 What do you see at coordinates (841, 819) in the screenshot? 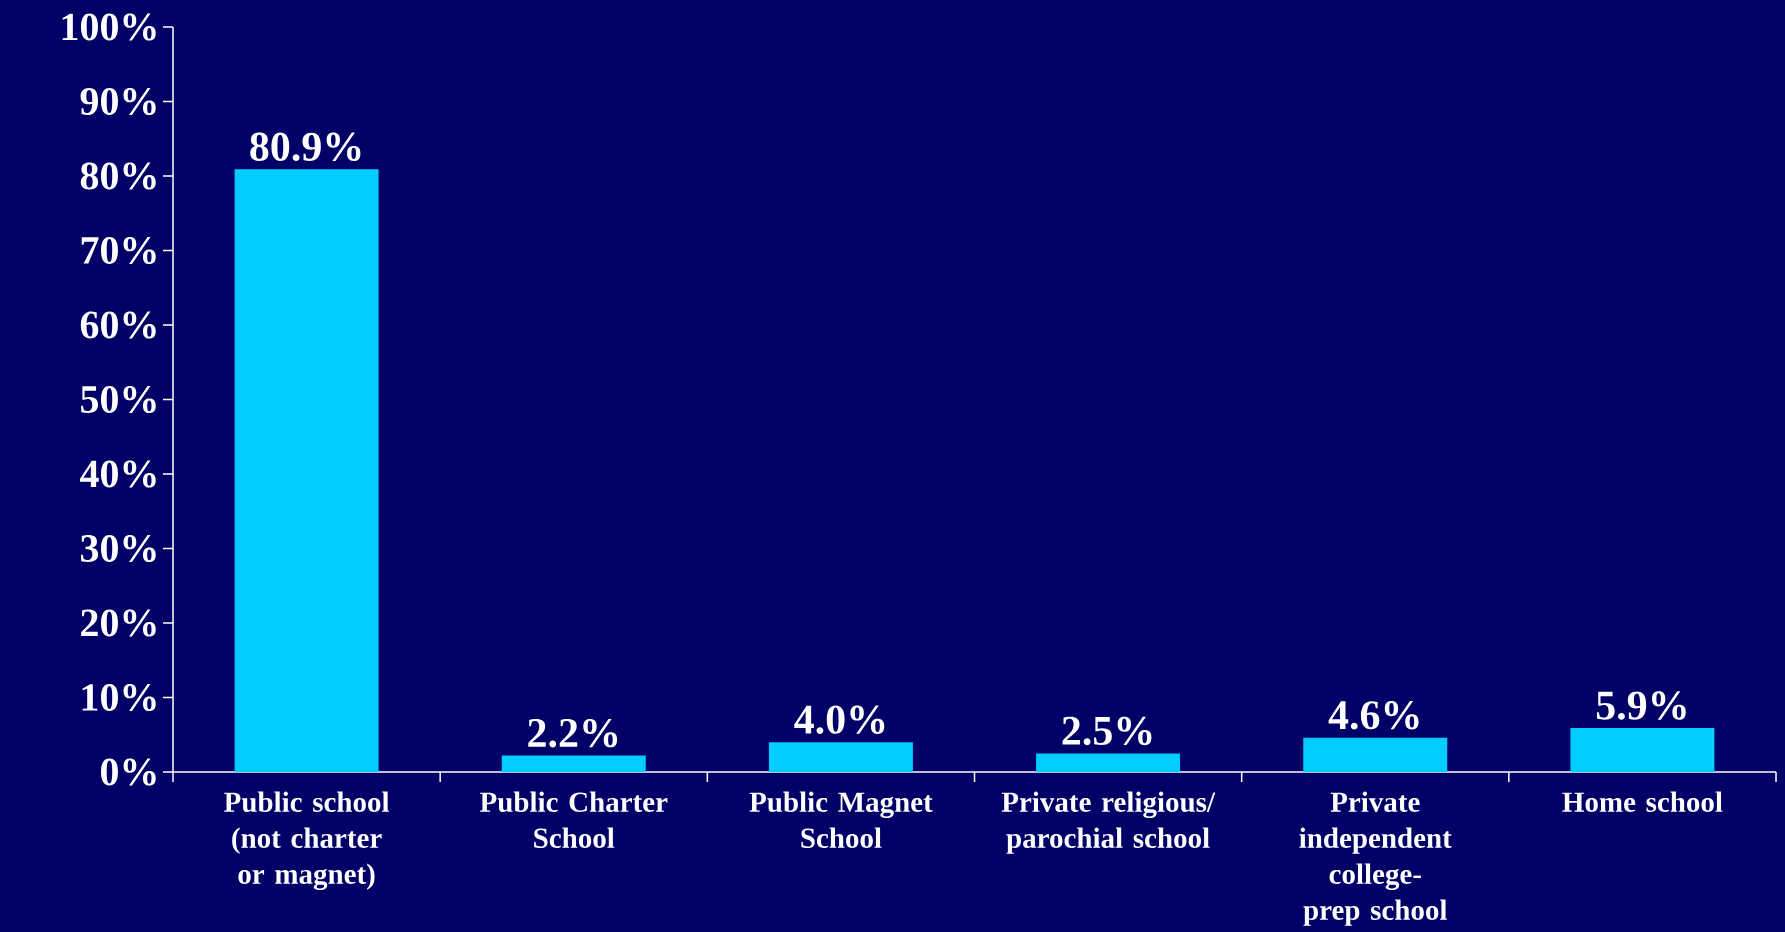
I see `x-tick-label: Public Magnet School` at bounding box center [841, 819].